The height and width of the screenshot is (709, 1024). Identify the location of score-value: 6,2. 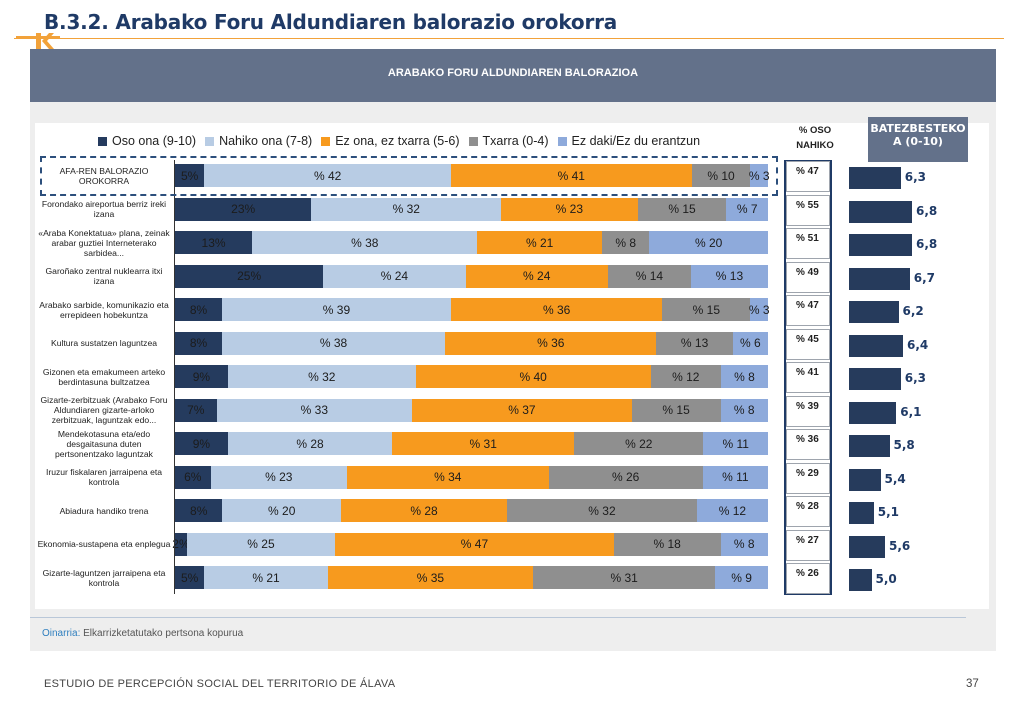
(913, 311).